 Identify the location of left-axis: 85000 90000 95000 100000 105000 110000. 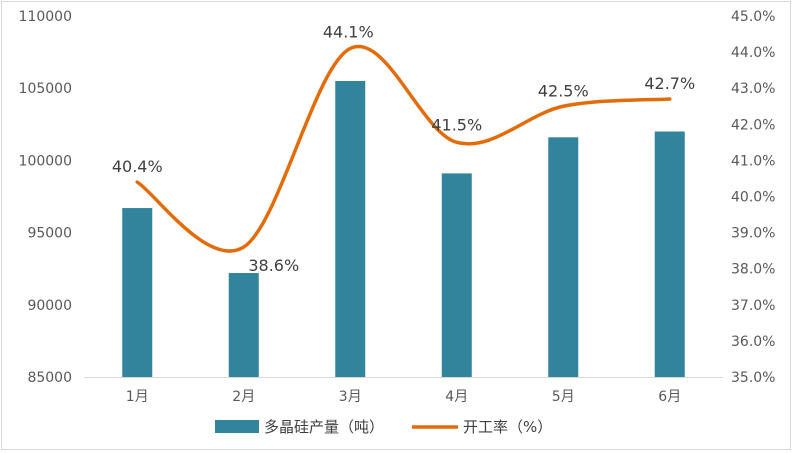
(45, 197).